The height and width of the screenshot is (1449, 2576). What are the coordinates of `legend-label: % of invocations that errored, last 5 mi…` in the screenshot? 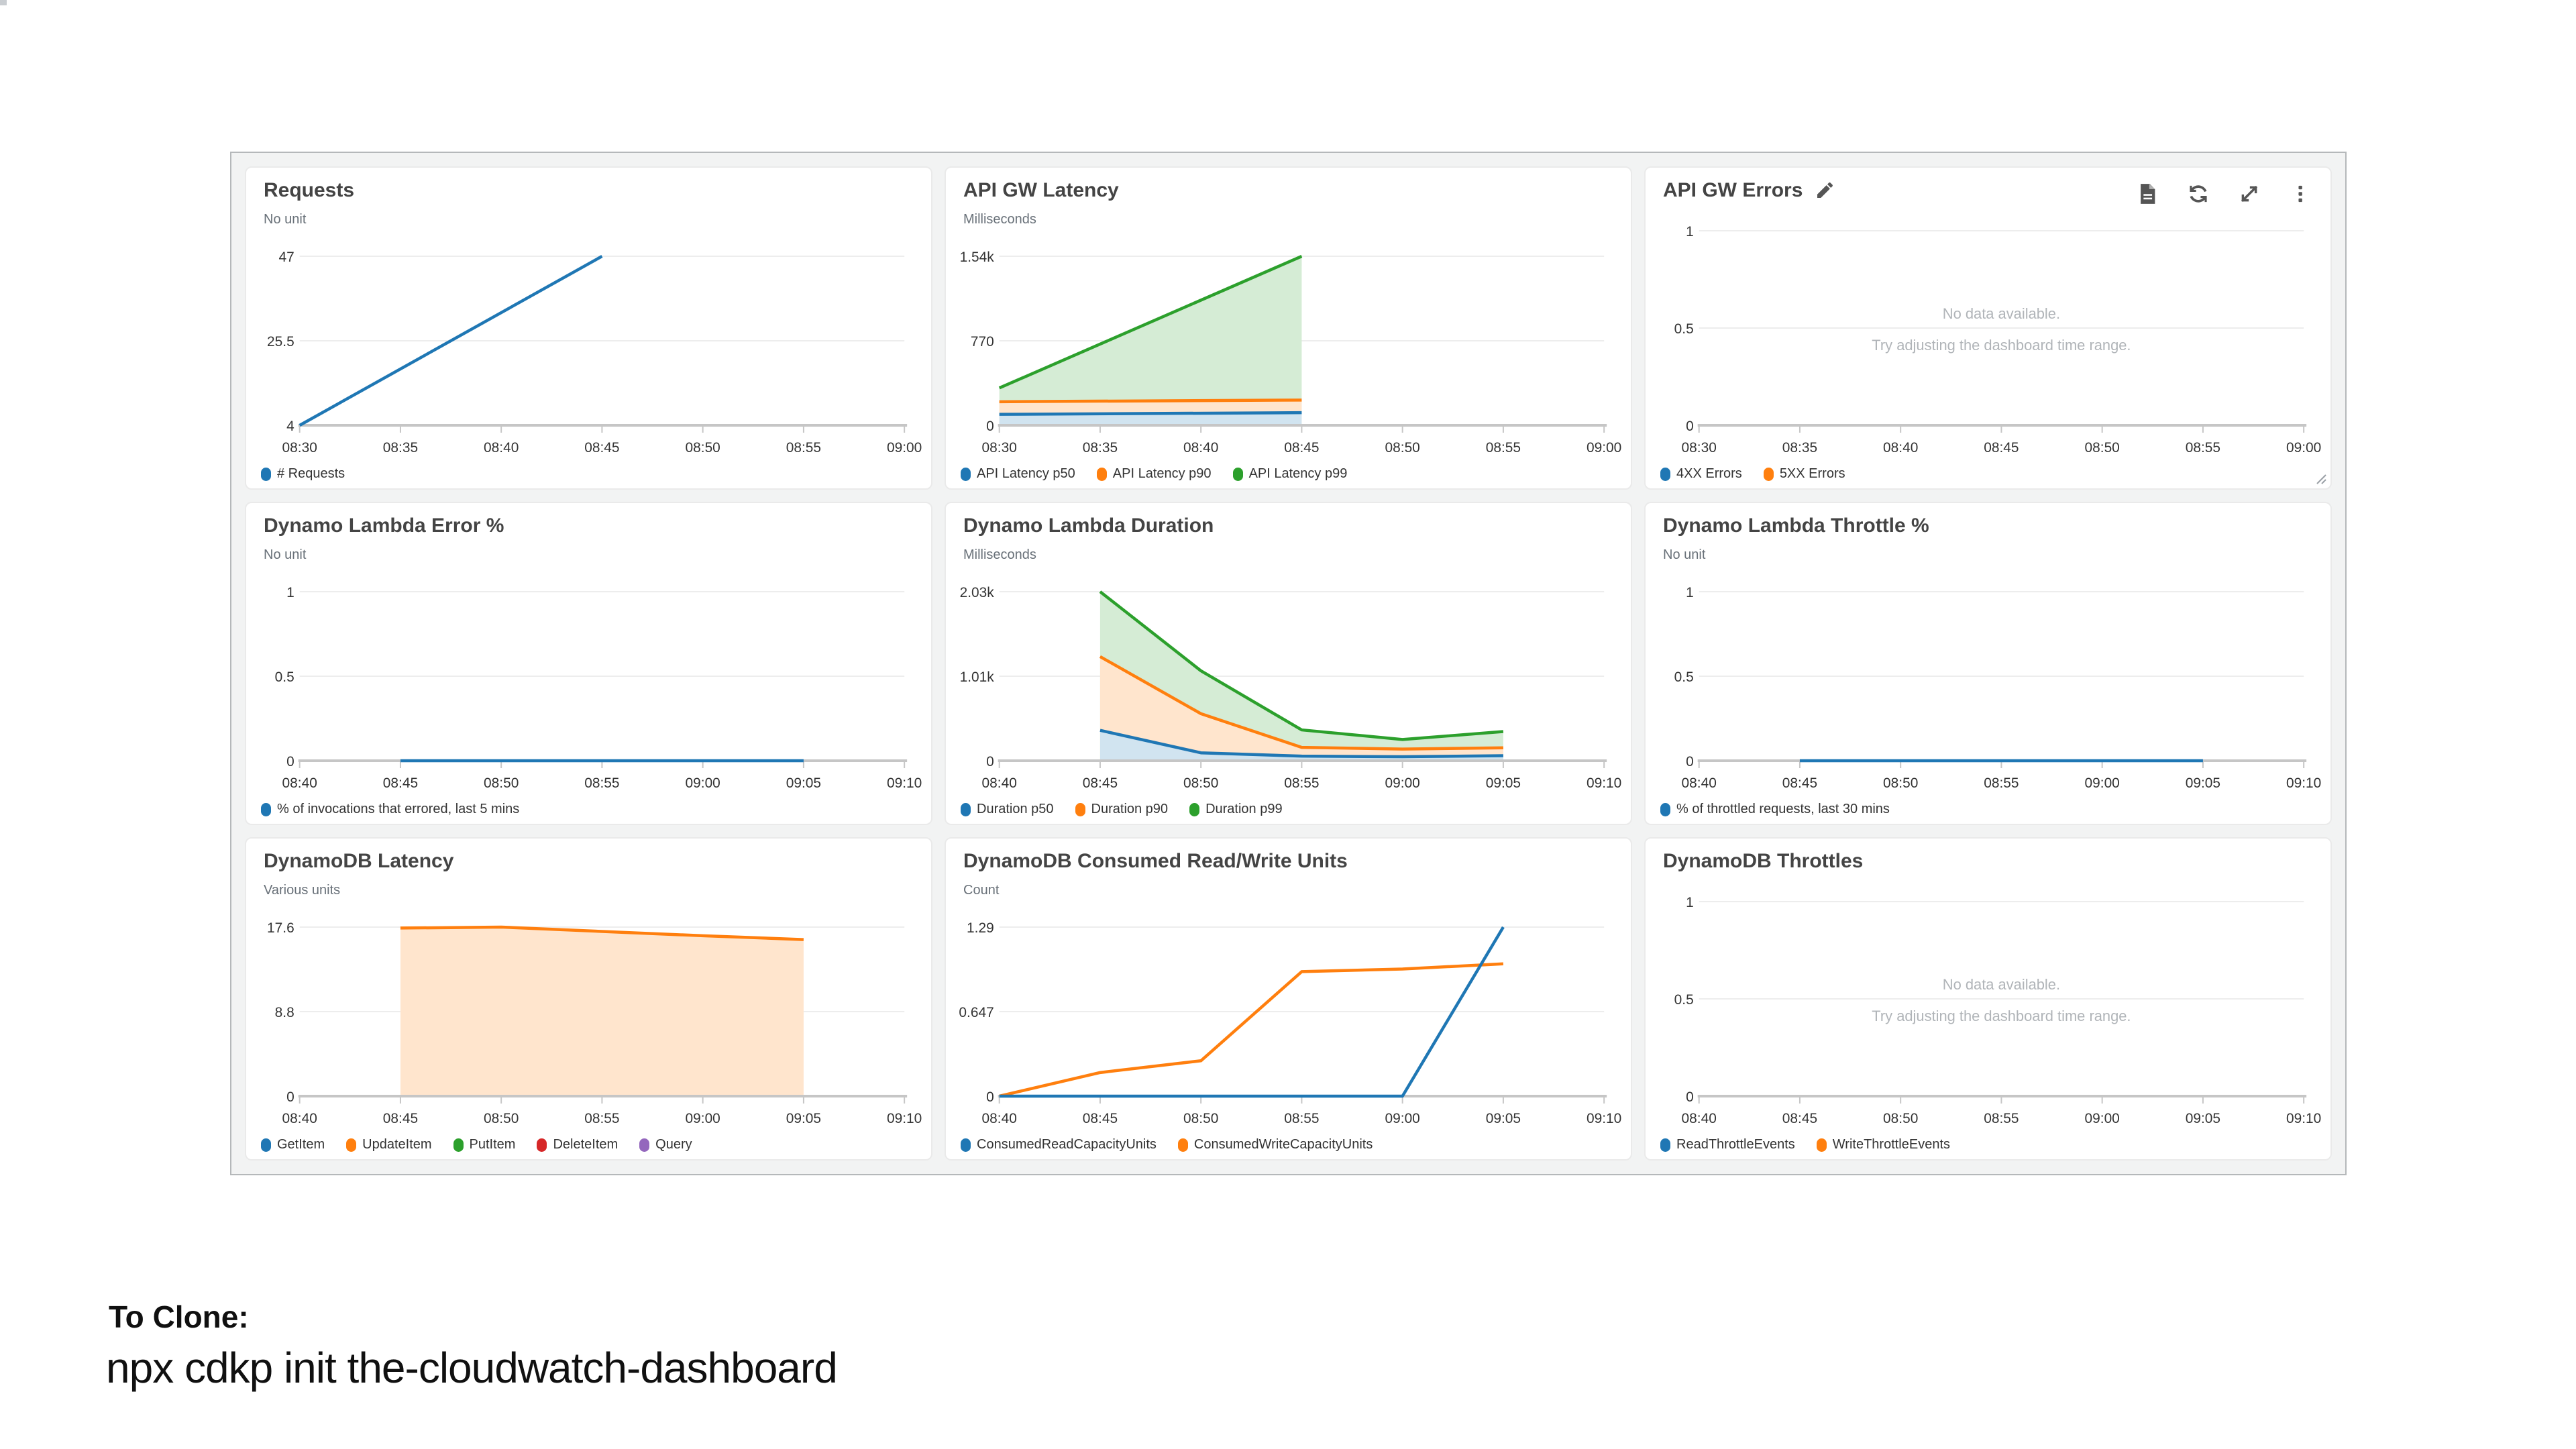 It's located at (398, 809).